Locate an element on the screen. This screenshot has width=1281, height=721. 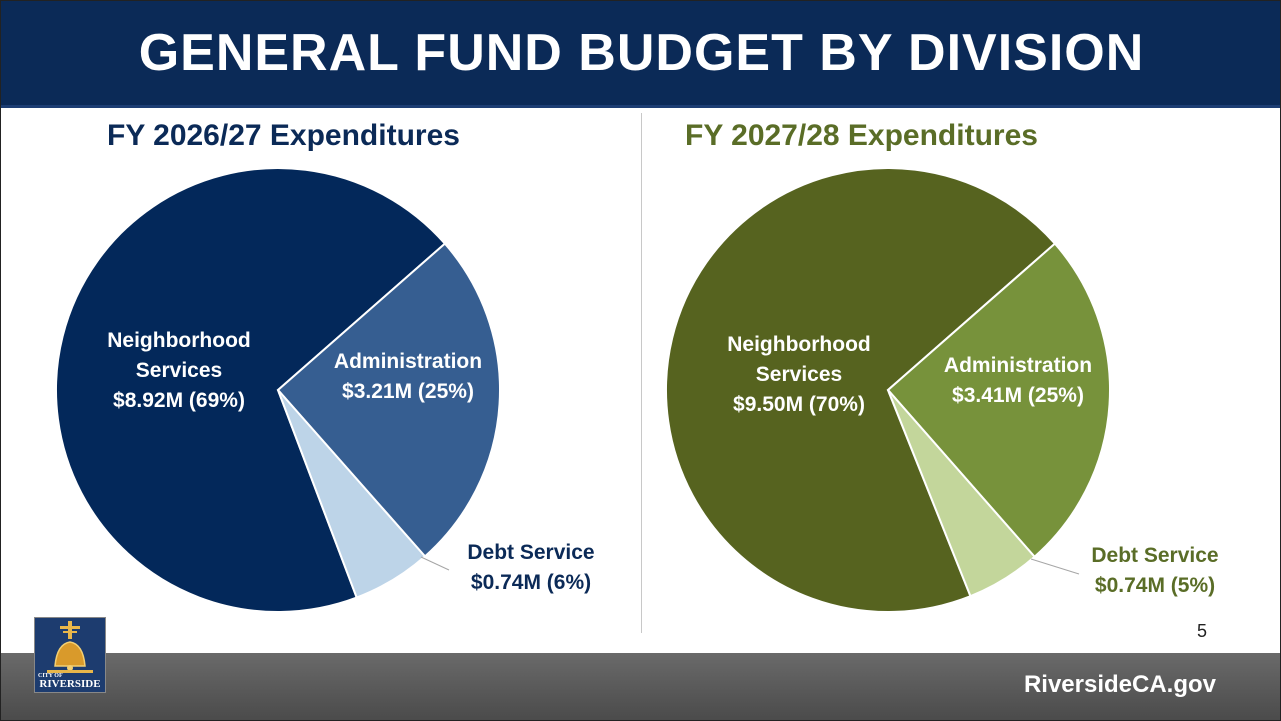
logo-main-text: RIVERSIDE is located at coordinates (70, 684).